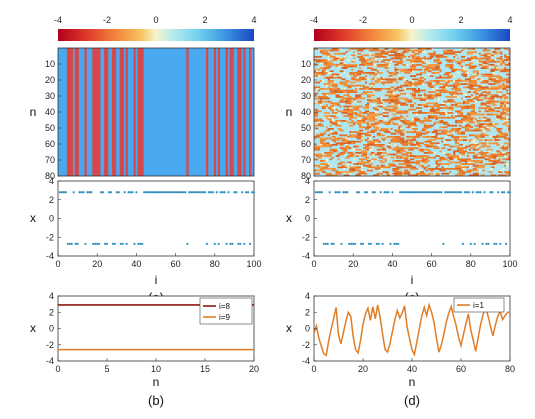 The height and width of the screenshot is (419, 535). What do you see at coordinates (306, 144) in the screenshot?
I see `heatmap-c-ytick-label: 60` at bounding box center [306, 144].